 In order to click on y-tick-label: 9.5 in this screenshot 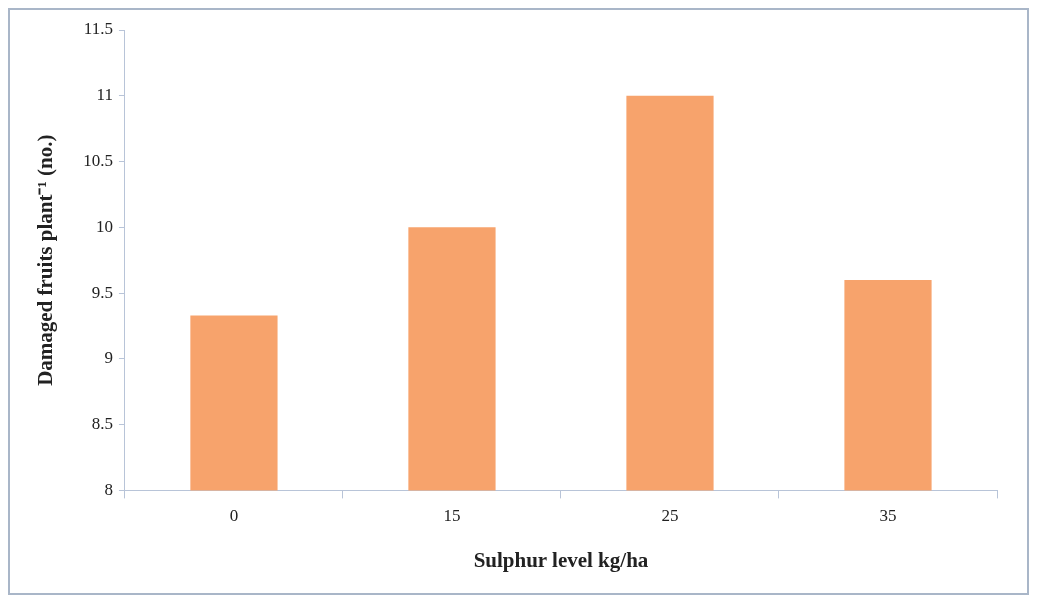, I will do `click(102, 292)`.